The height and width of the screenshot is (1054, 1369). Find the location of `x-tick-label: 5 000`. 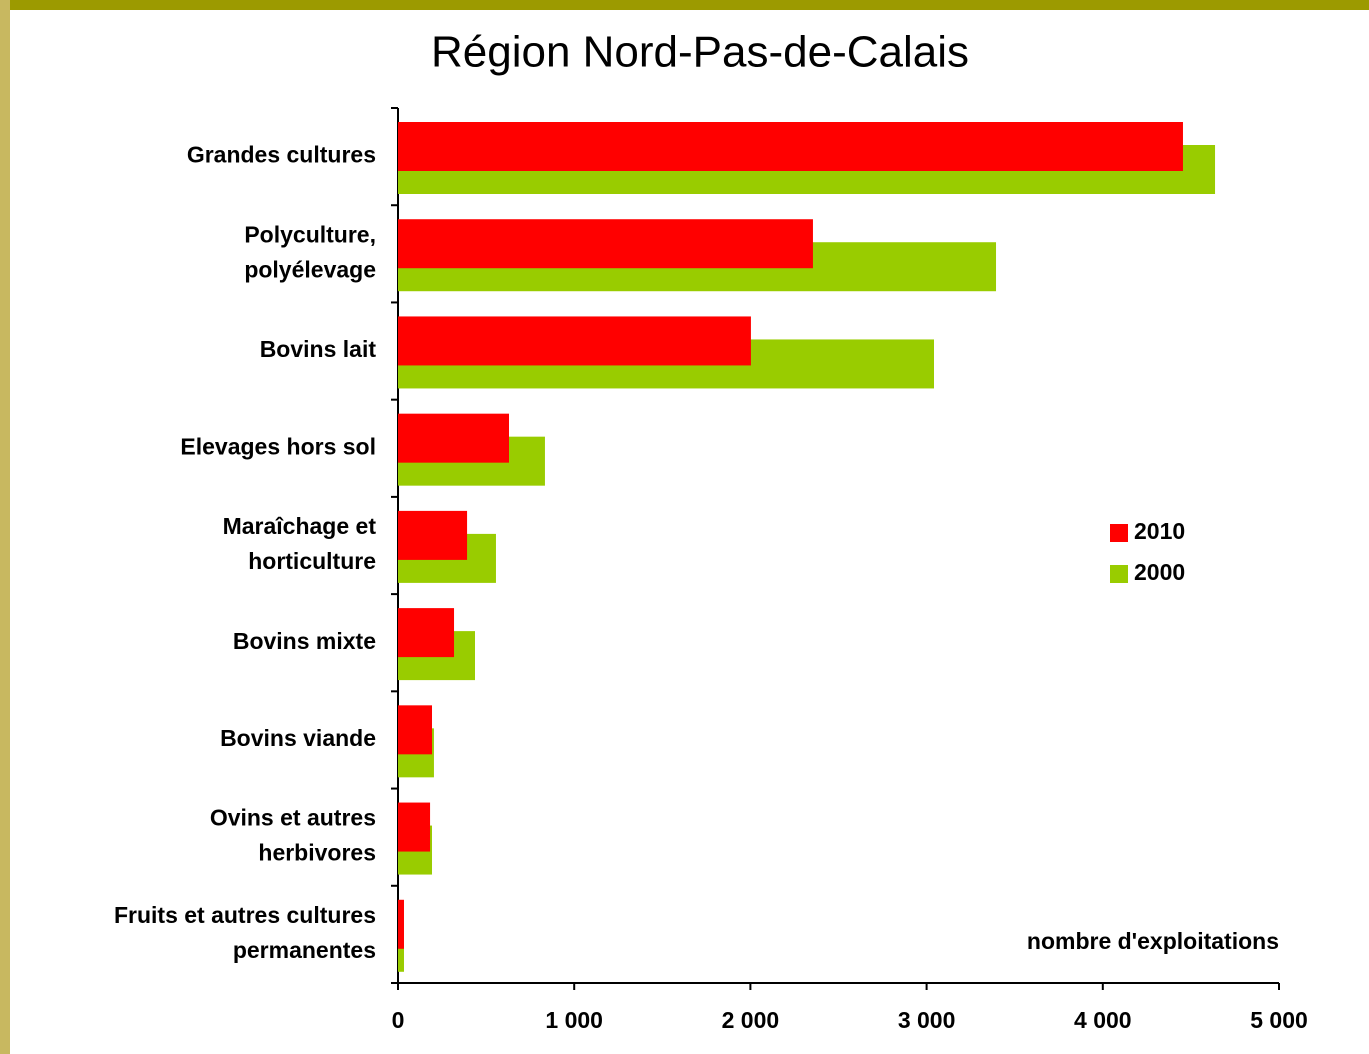

x-tick-label: 5 000 is located at coordinates (1279, 1020).